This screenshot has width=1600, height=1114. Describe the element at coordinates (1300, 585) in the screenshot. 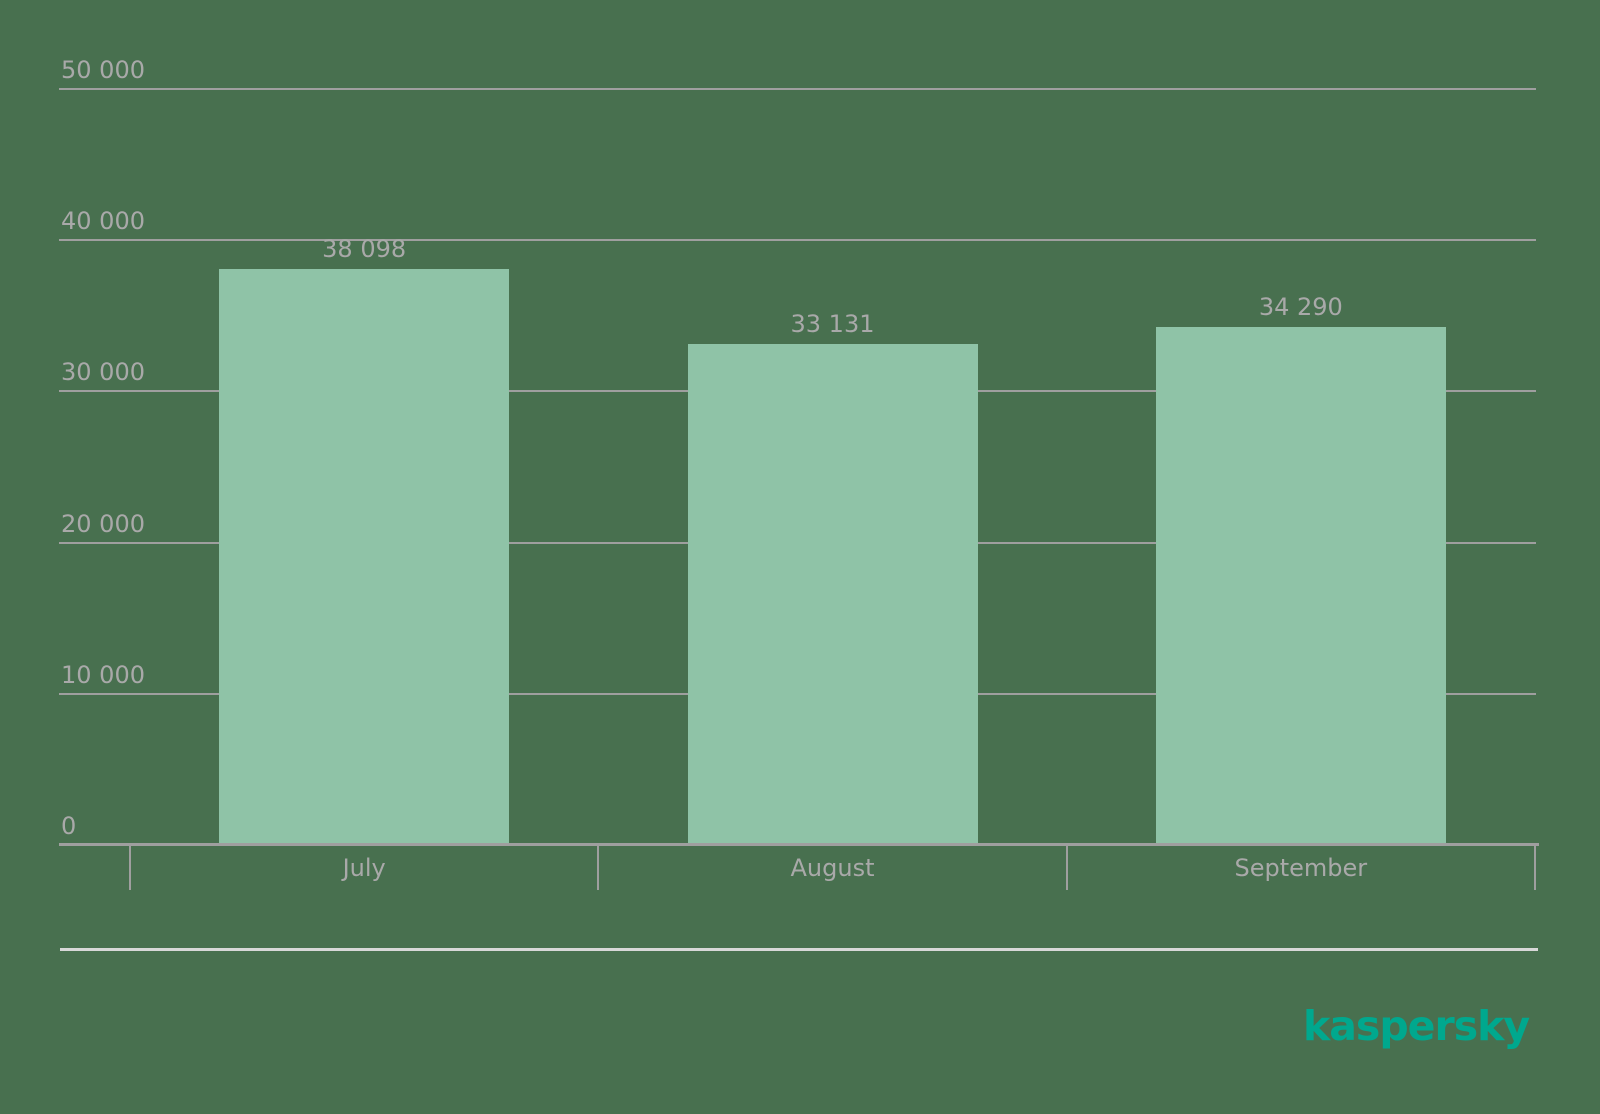

I see `bar-september` at that location.